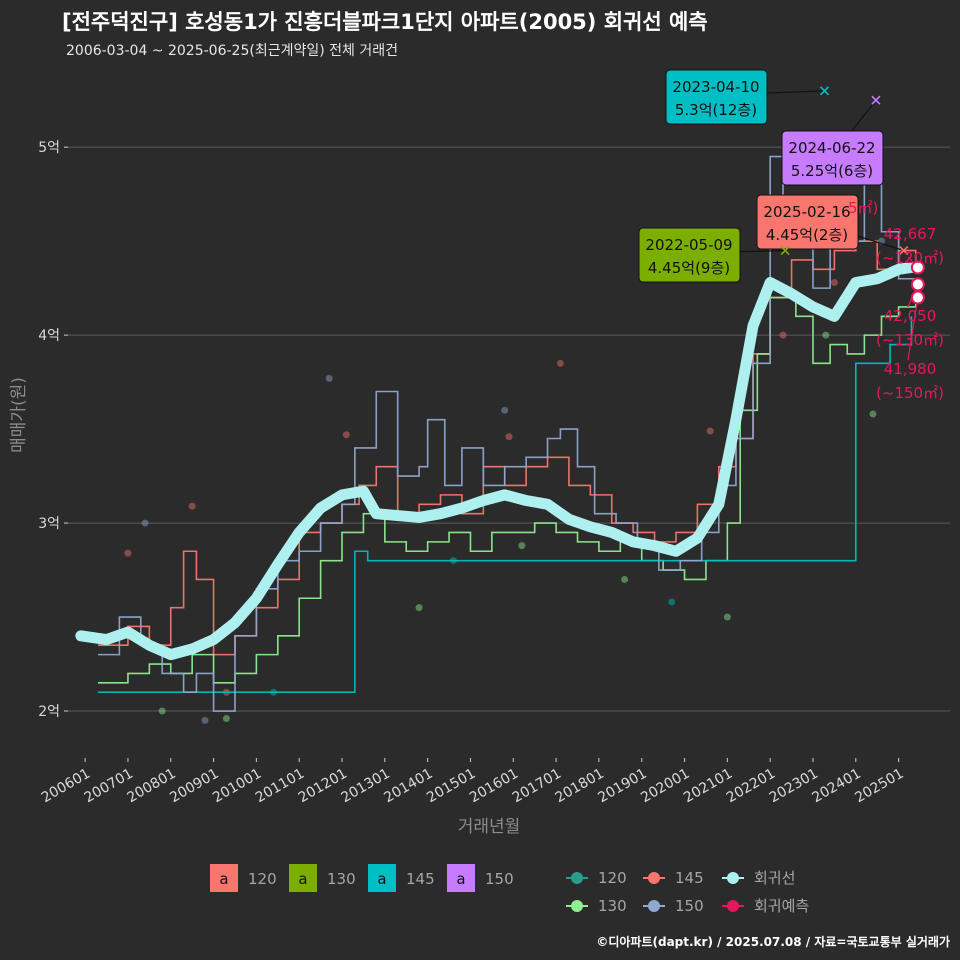  Describe the element at coordinates (689, 906) in the screenshot. I see `legend-line-label: 150` at that location.